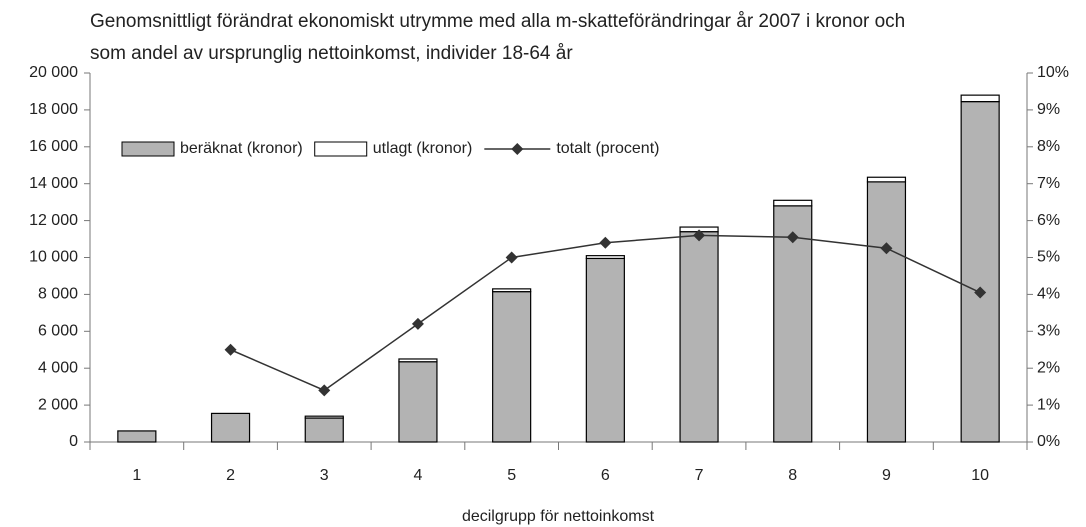  I want to click on x-tick-label: 1, so click(136, 475).